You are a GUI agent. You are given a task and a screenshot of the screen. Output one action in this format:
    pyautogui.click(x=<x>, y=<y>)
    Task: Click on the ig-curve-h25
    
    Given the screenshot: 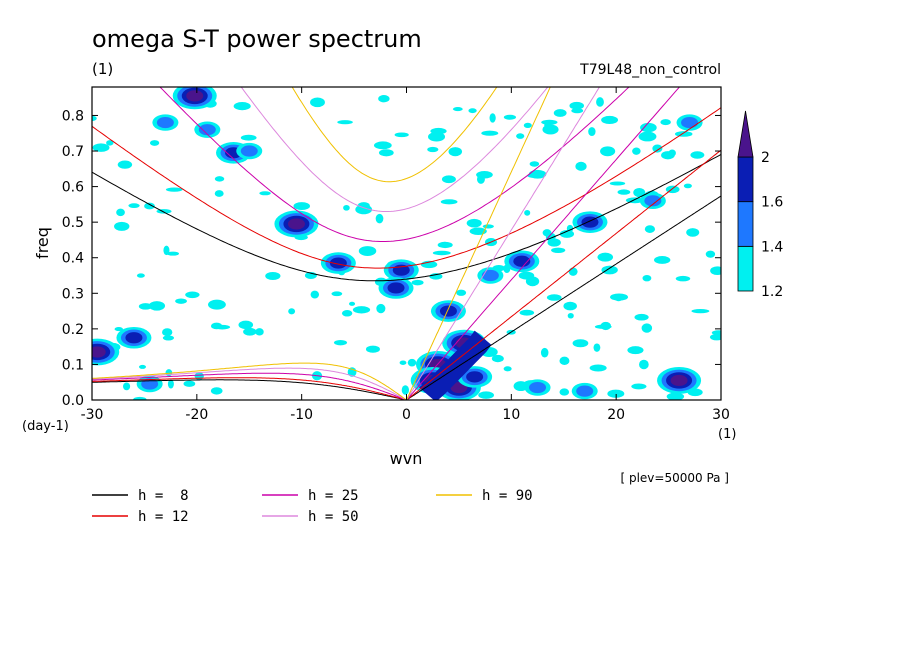 What is the action you would take?
    pyautogui.click(x=394, y=164)
    